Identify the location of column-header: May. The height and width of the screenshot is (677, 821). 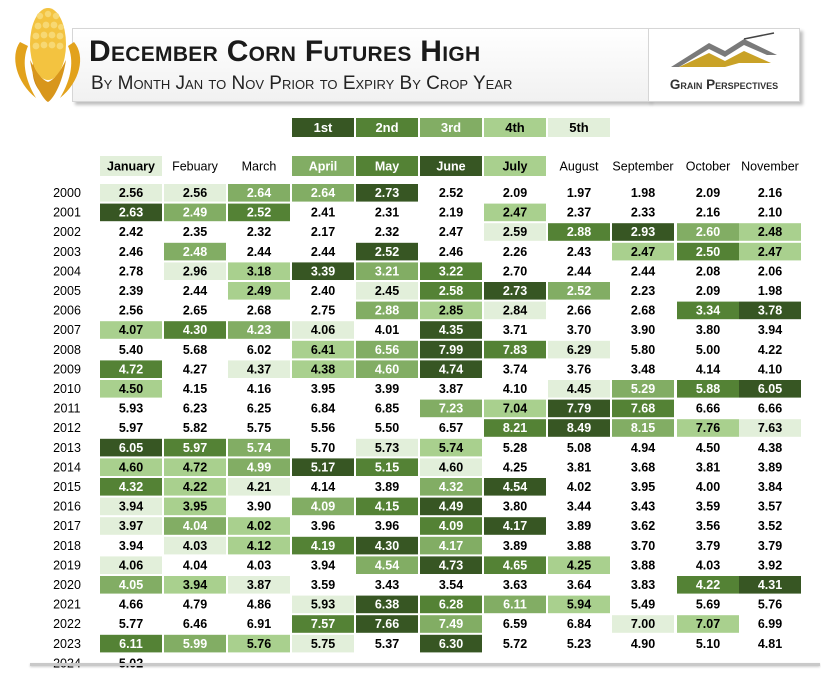
(387, 167).